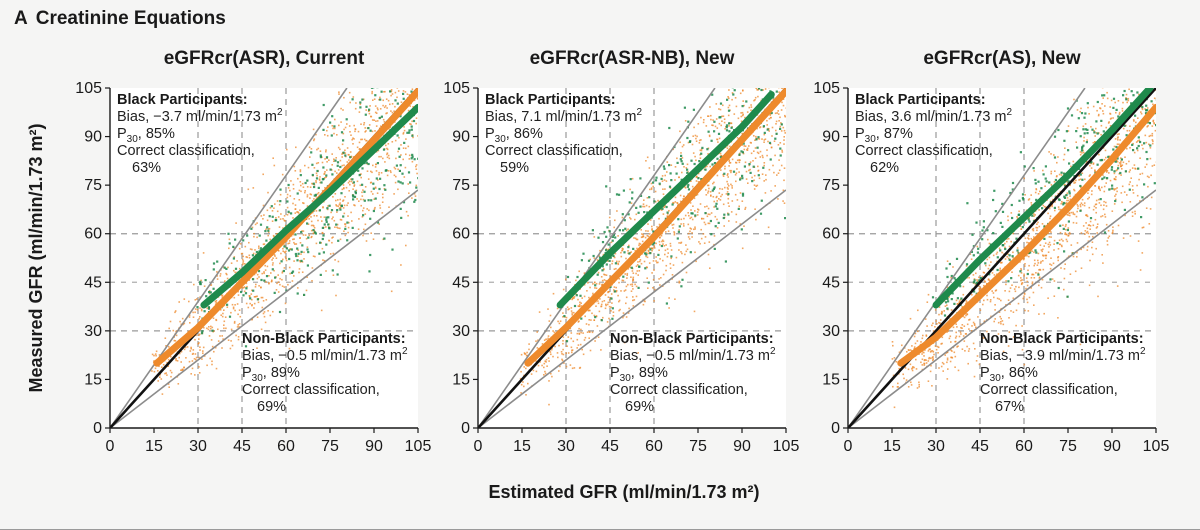 The width and height of the screenshot is (1200, 530). Describe the element at coordinates (93, 137) in the screenshot. I see `y-tick-label: 90` at that location.